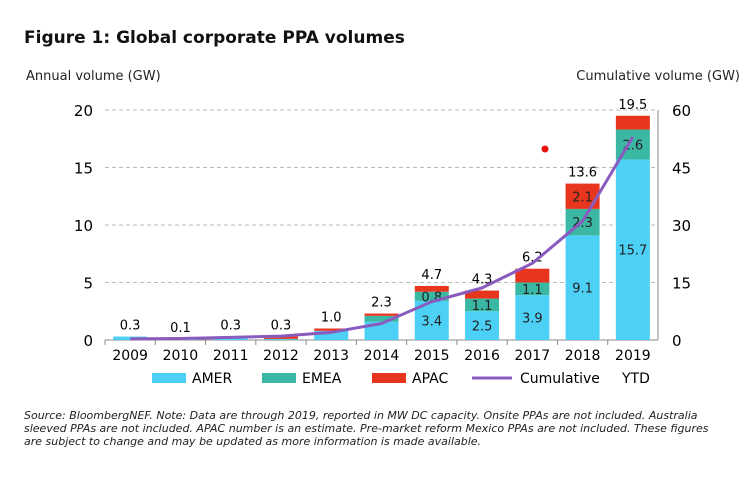 The width and height of the screenshot is (754, 482). What do you see at coordinates (331, 356) in the screenshot?
I see `x-tick-label: 2013` at bounding box center [331, 356].